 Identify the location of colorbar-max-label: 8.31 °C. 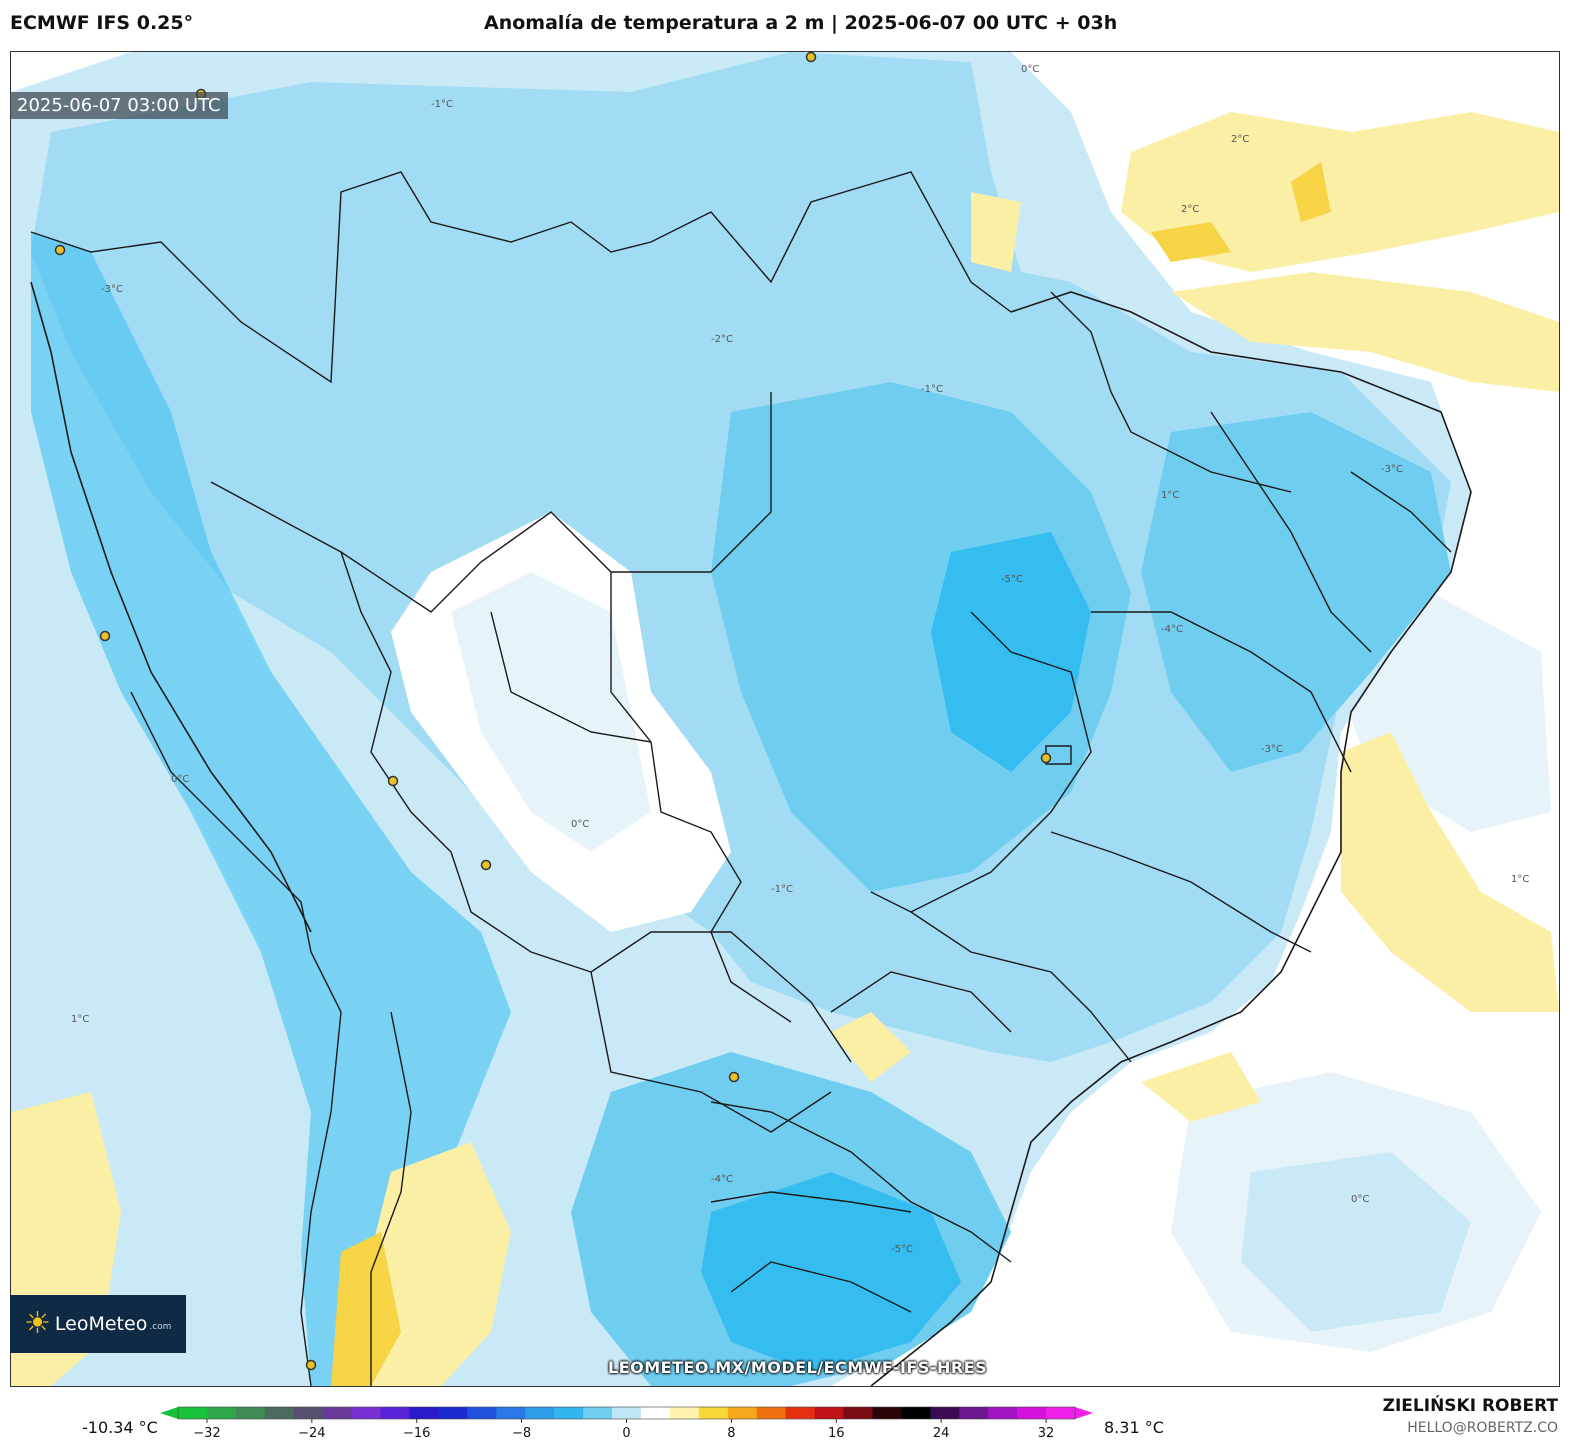
(1134, 1427).